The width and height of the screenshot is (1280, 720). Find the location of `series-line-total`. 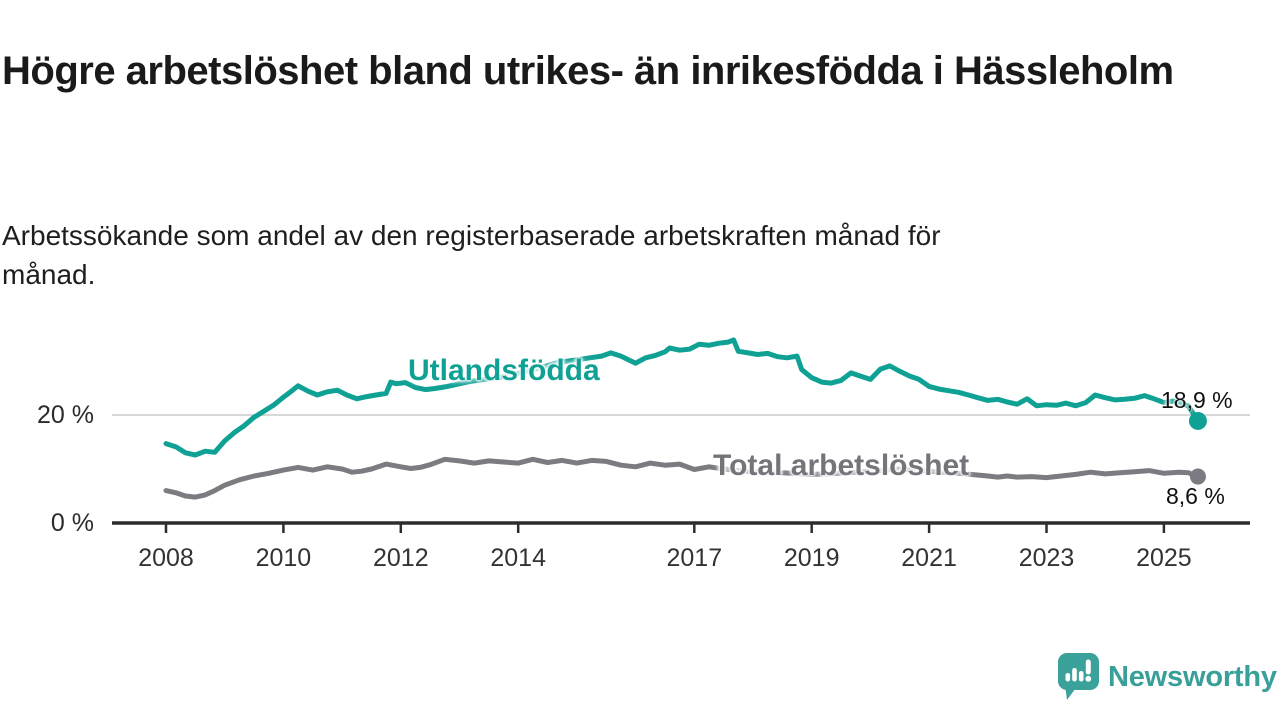

series-line-total is located at coordinates (682, 478).